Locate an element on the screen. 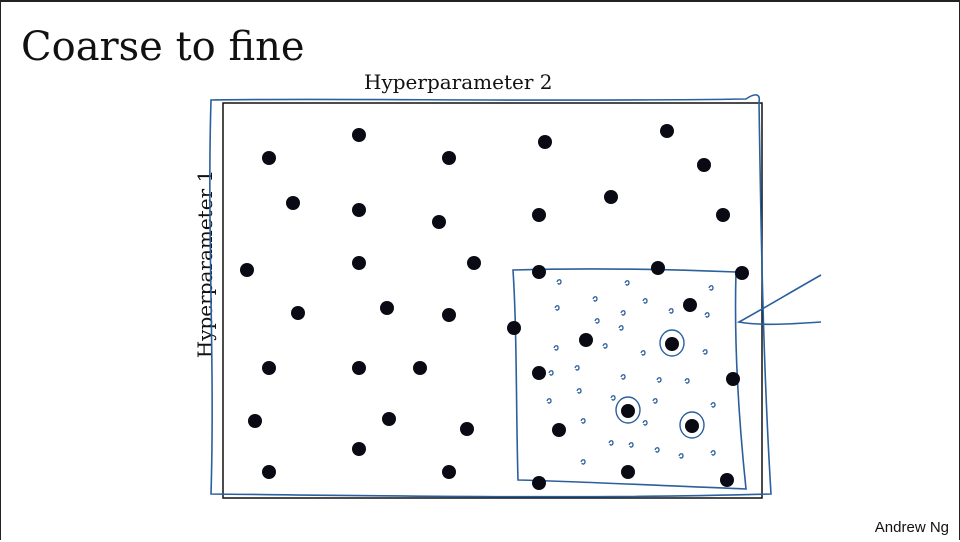 This screenshot has height=542, width=960. slide-title: Coarse to fine is located at coordinates (163, 47).